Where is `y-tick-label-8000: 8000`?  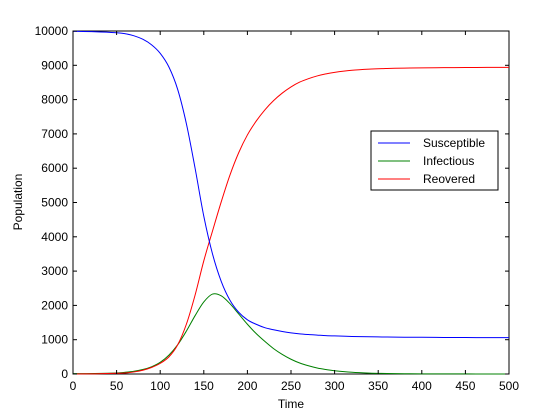
y-tick-label-8000: 8000 is located at coordinates (54, 100).